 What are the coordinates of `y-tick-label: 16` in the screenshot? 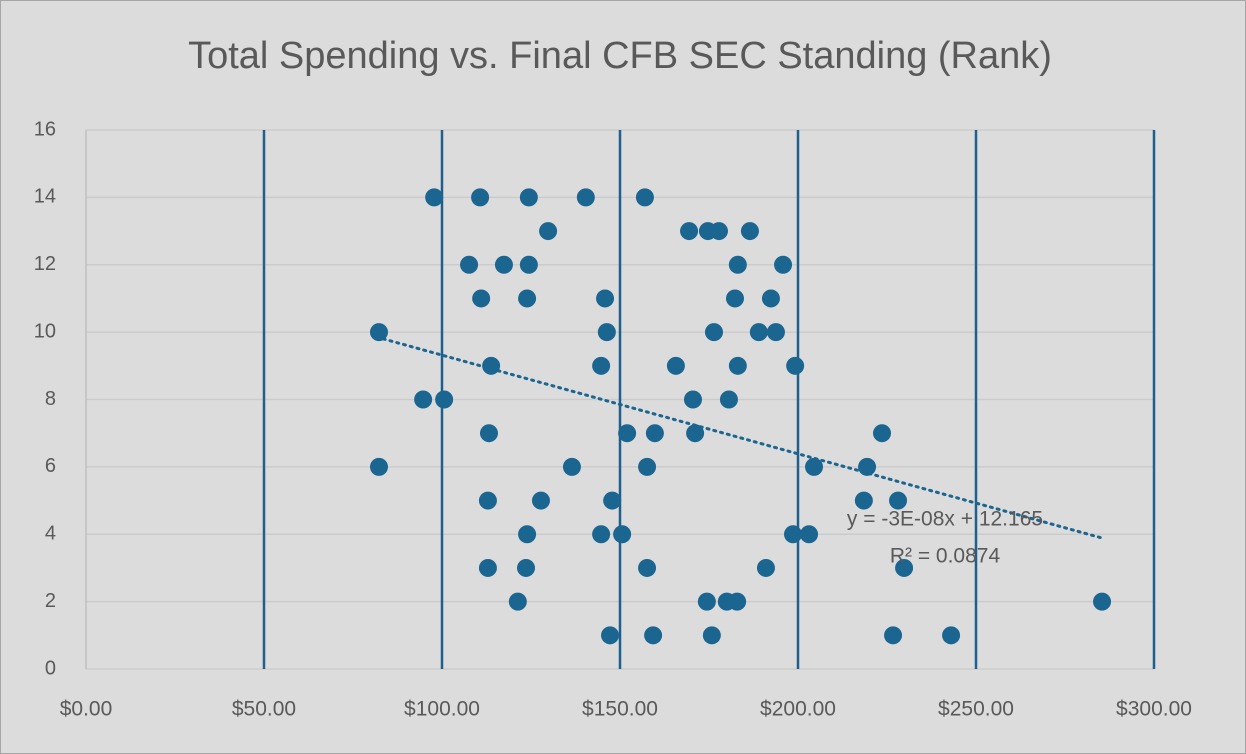 It's located at (45, 129).